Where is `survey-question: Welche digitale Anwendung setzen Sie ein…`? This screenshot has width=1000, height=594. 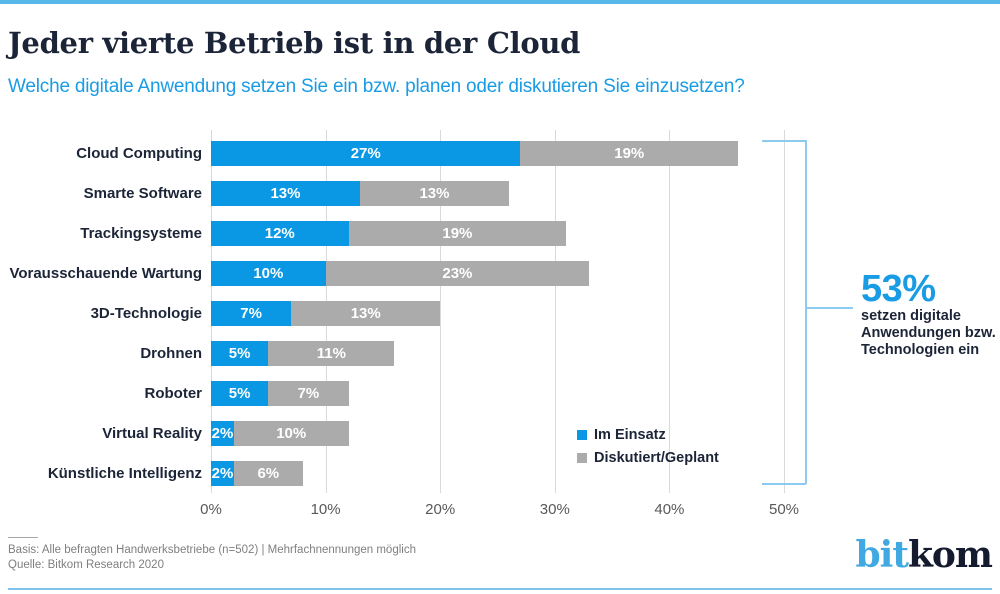
survey-question: Welche digitale Anwendung setzen Sie ein… is located at coordinates (376, 86).